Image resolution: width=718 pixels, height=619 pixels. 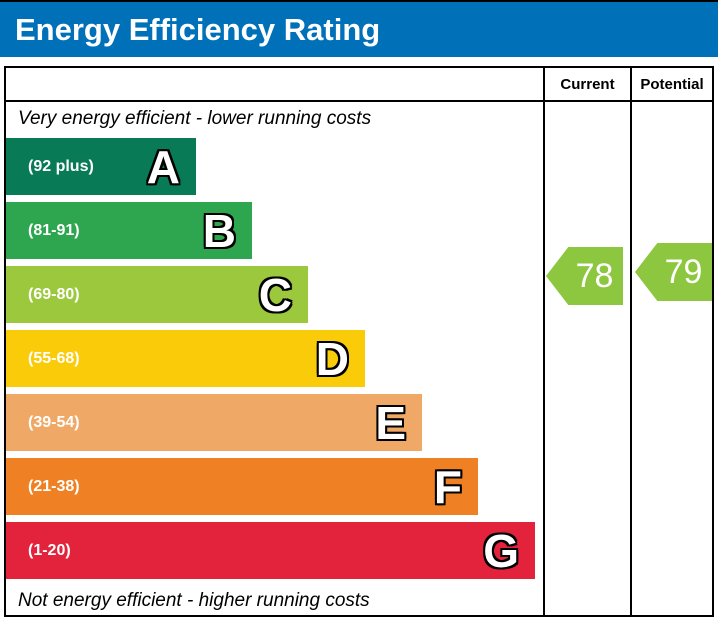 What do you see at coordinates (270, 550) in the screenshot?
I see `band-row-g: (1-20) G` at bounding box center [270, 550].